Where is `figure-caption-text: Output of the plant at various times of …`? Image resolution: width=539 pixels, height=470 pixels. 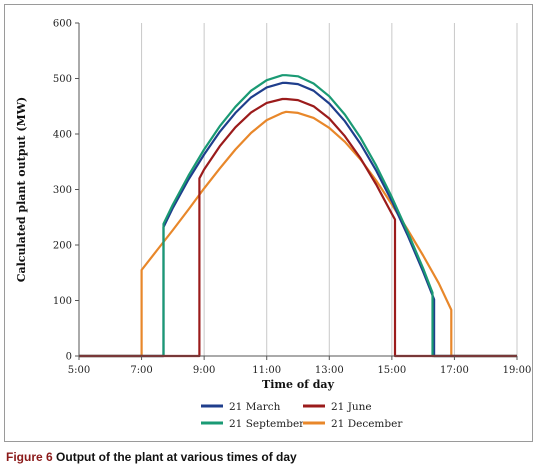 figure-caption-text: Output of the plant at various times of … is located at coordinates (176, 457).